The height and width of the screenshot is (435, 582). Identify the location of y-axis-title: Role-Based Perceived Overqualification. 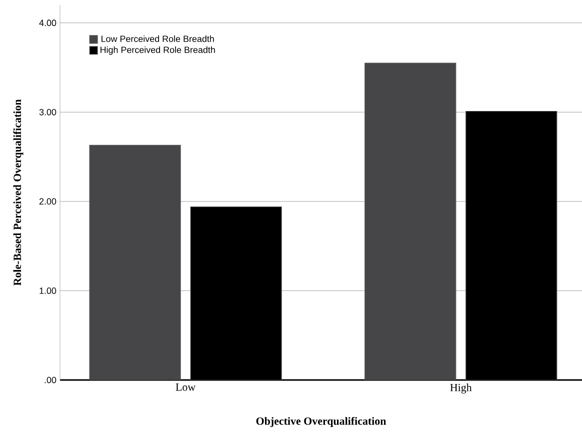
(18, 192).